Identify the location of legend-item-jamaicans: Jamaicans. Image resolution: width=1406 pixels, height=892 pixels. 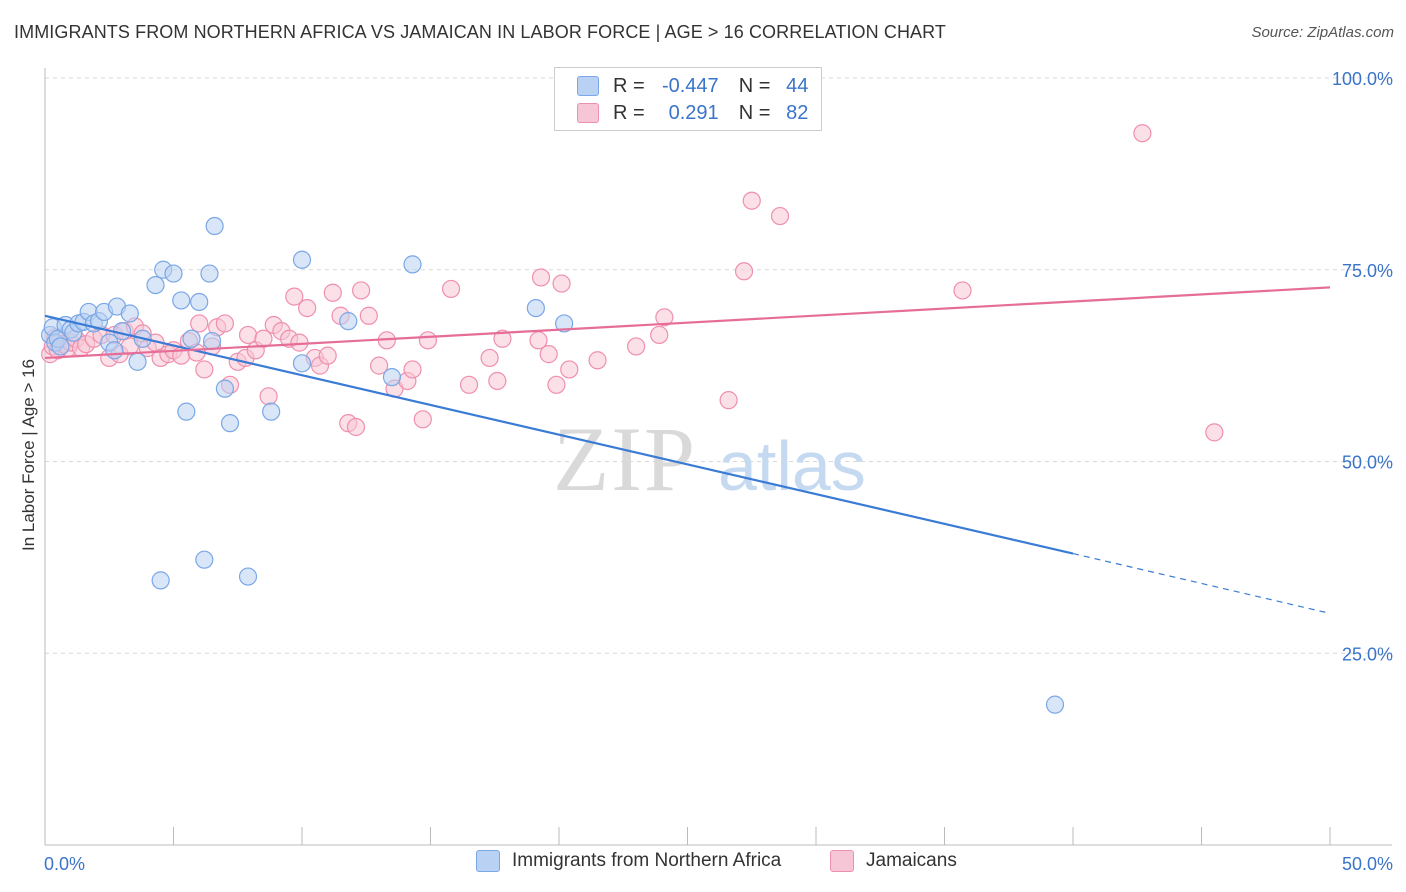
(893, 861).